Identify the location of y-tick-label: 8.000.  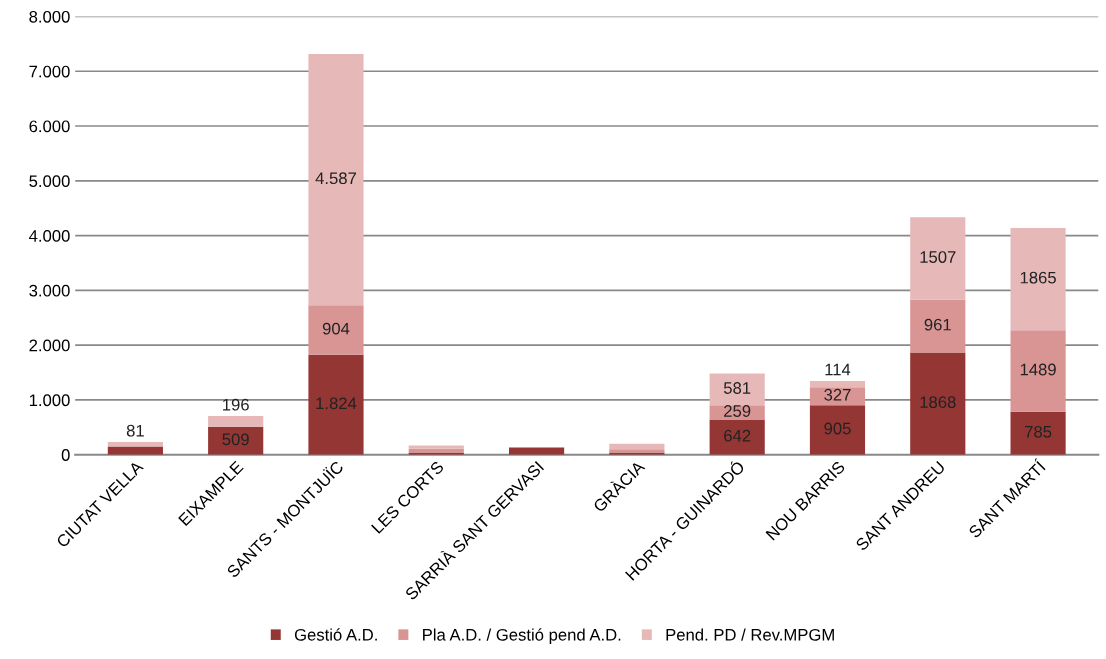
(49, 16).